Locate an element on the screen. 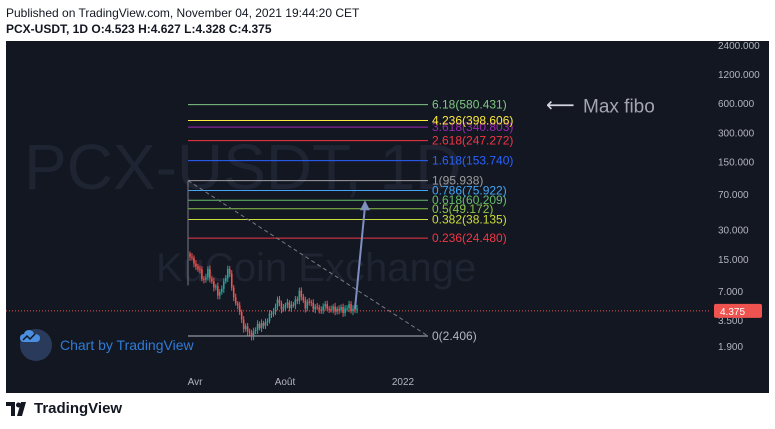  max-fibo-label: Max fibo is located at coordinates (619, 107).